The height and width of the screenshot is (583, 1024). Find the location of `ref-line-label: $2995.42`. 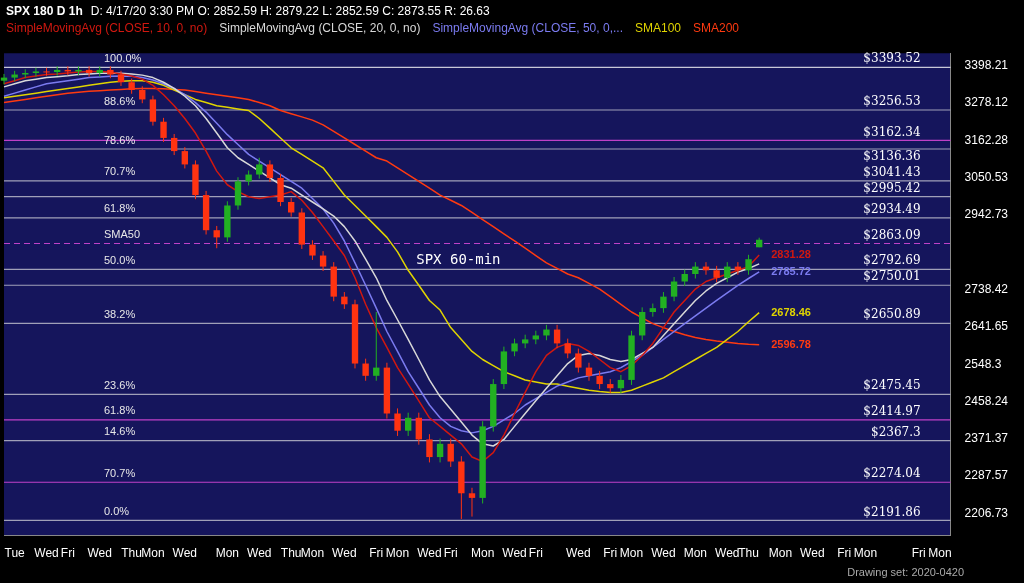

ref-line-label: $2995.42 is located at coordinates (892, 187).